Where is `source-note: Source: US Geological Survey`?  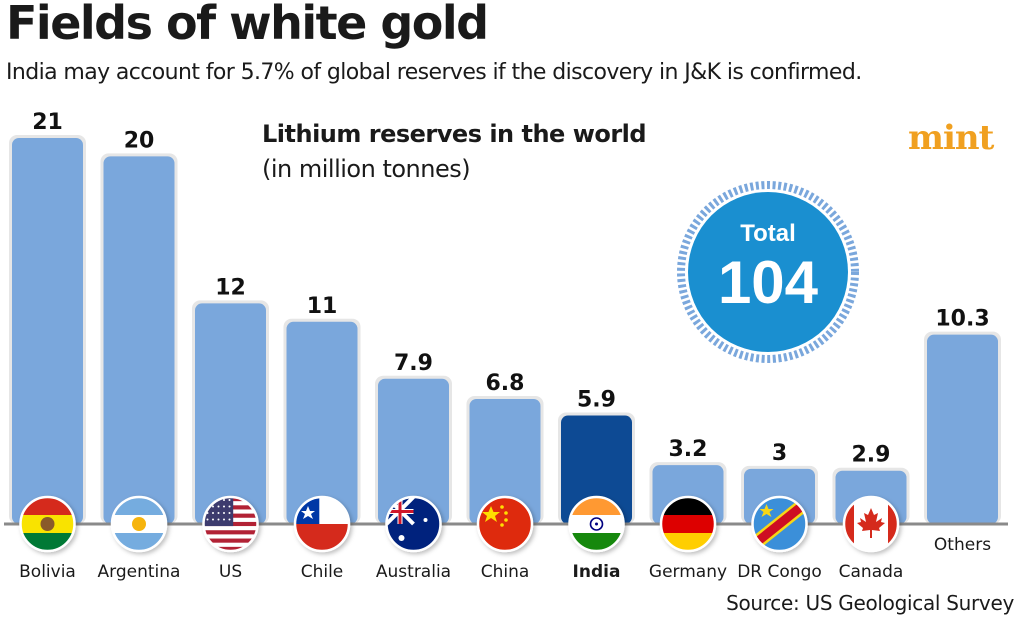 source-note: Source: US Geological Survey is located at coordinates (870, 603).